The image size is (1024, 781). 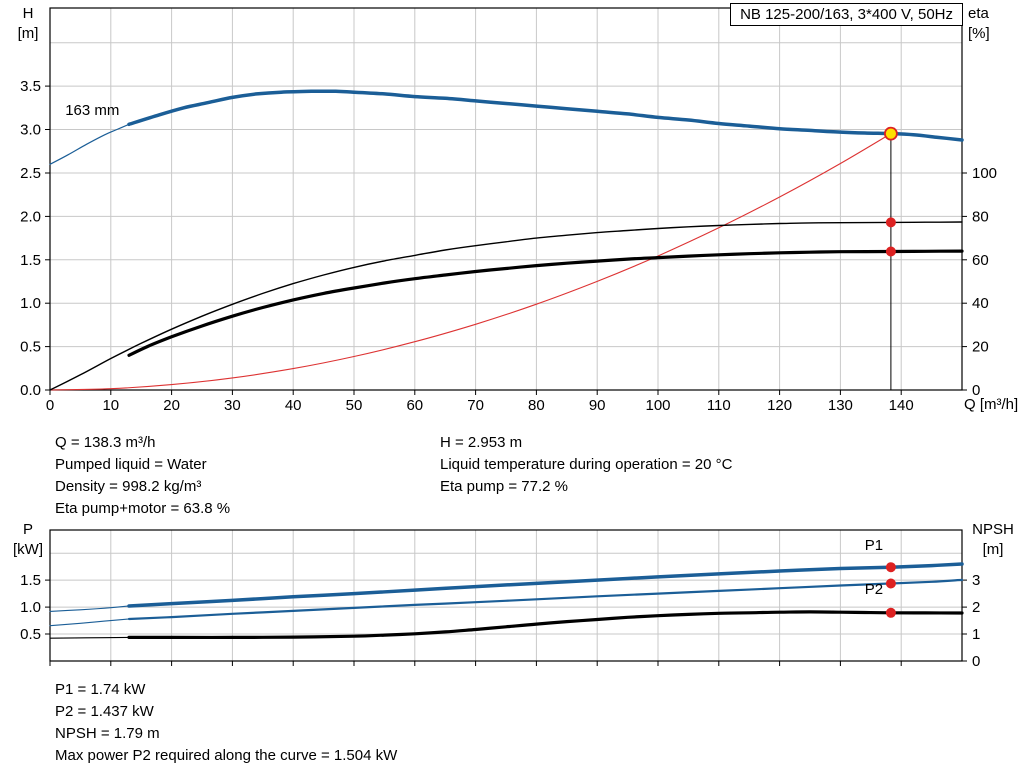 I want to click on eta-pump-motor-marker, so click(x=890, y=251).